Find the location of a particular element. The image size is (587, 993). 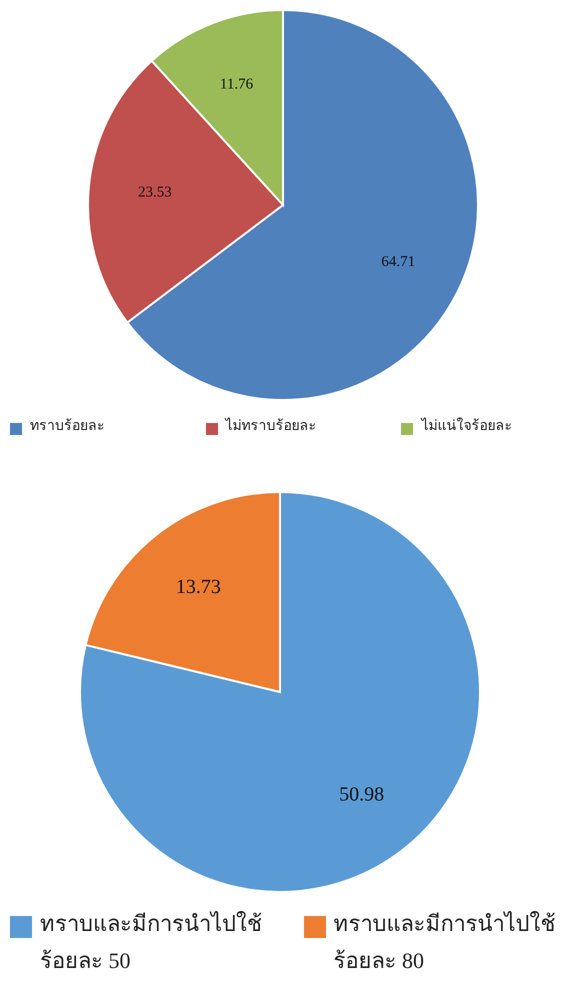

data-label: 23.53 is located at coordinates (155, 192).